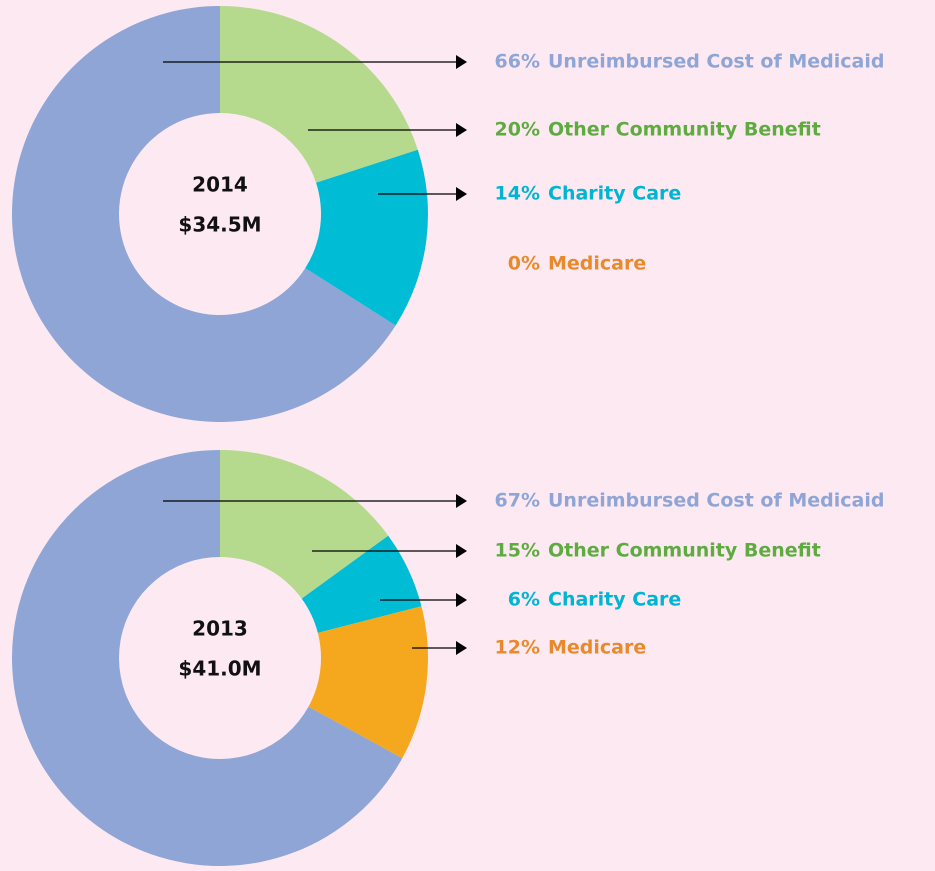  I want to click on center-year: 2014, so click(220, 185).